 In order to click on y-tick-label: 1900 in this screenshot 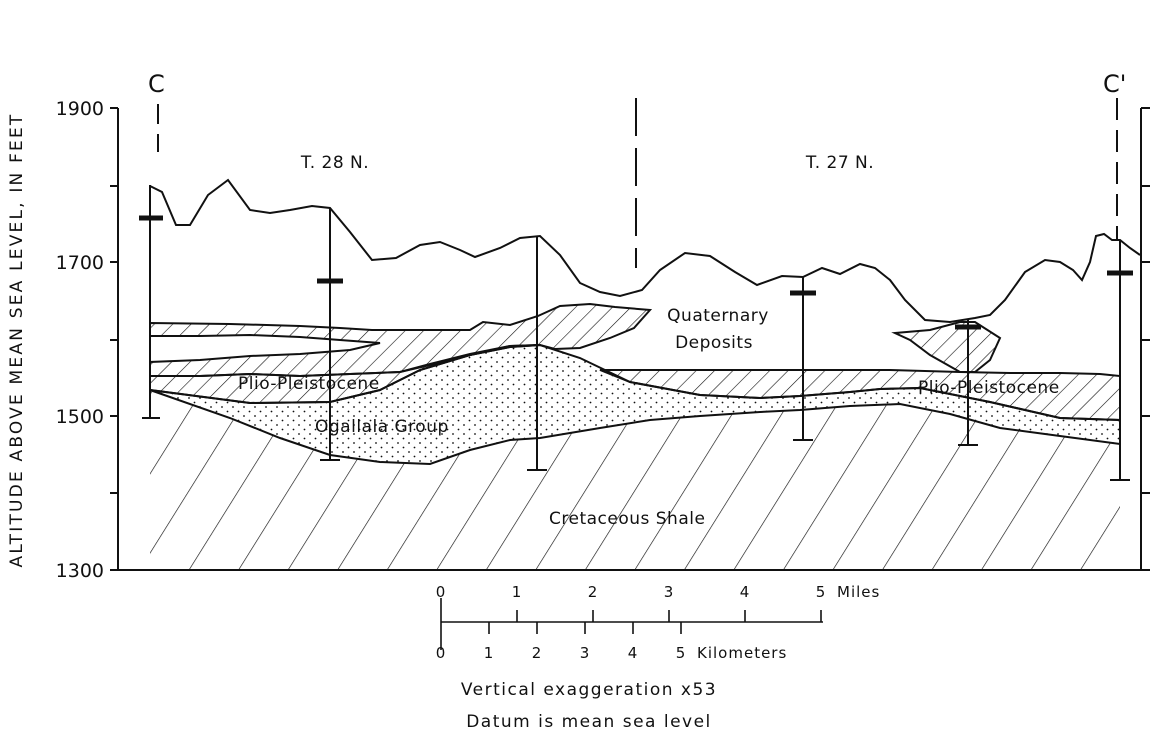, I will do `click(80, 109)`.